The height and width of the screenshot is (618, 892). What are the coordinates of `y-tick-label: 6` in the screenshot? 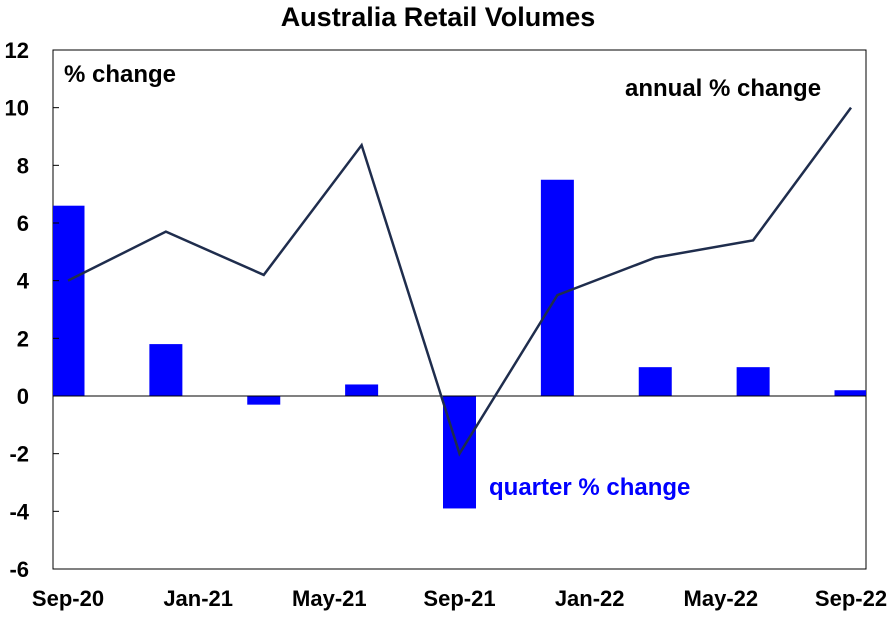 It's located at (23, 223).